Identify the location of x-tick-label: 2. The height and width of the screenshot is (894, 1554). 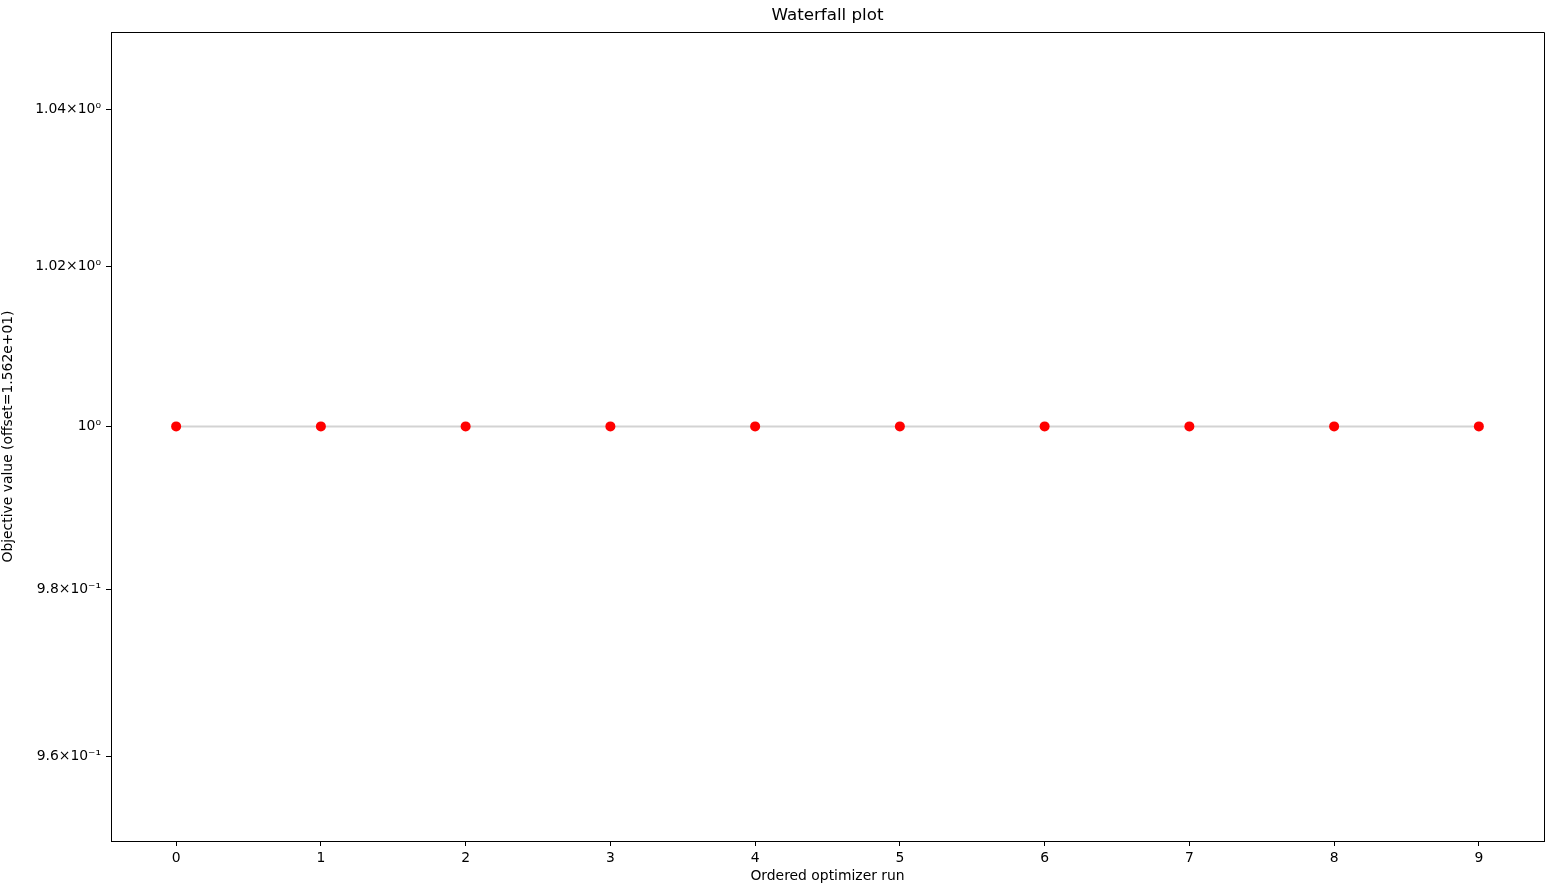
(466, 856).